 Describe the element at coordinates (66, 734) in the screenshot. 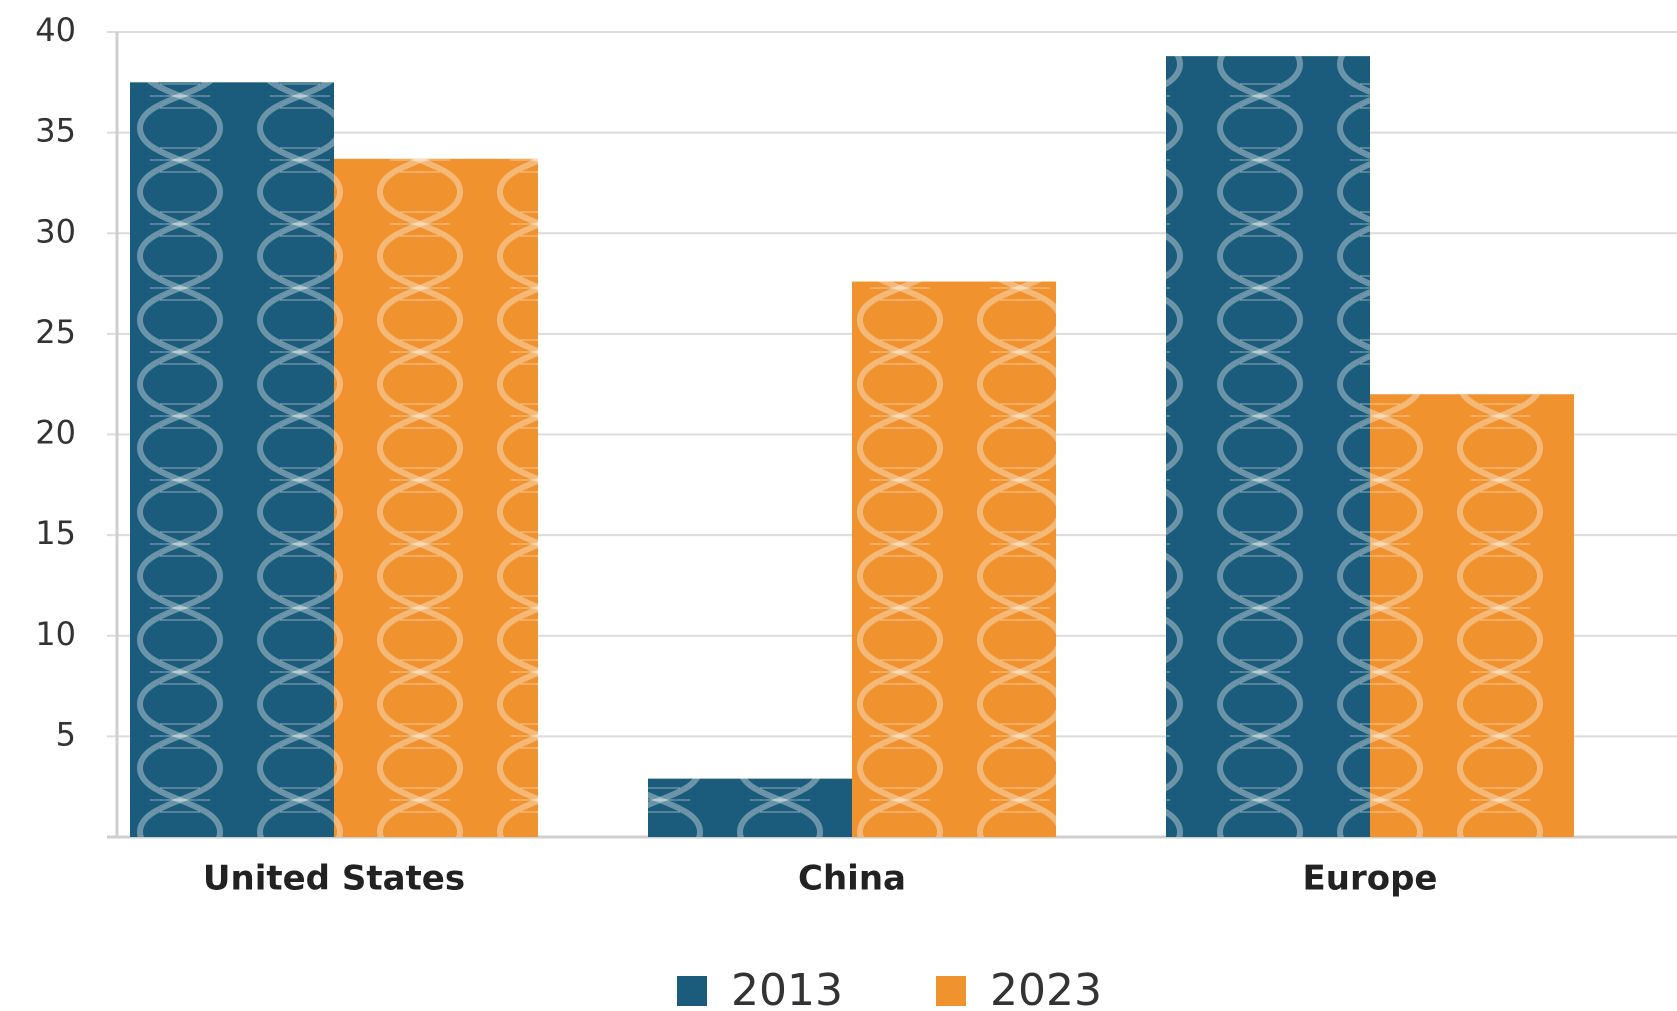

I see `y-tick-label: 5` at that location.